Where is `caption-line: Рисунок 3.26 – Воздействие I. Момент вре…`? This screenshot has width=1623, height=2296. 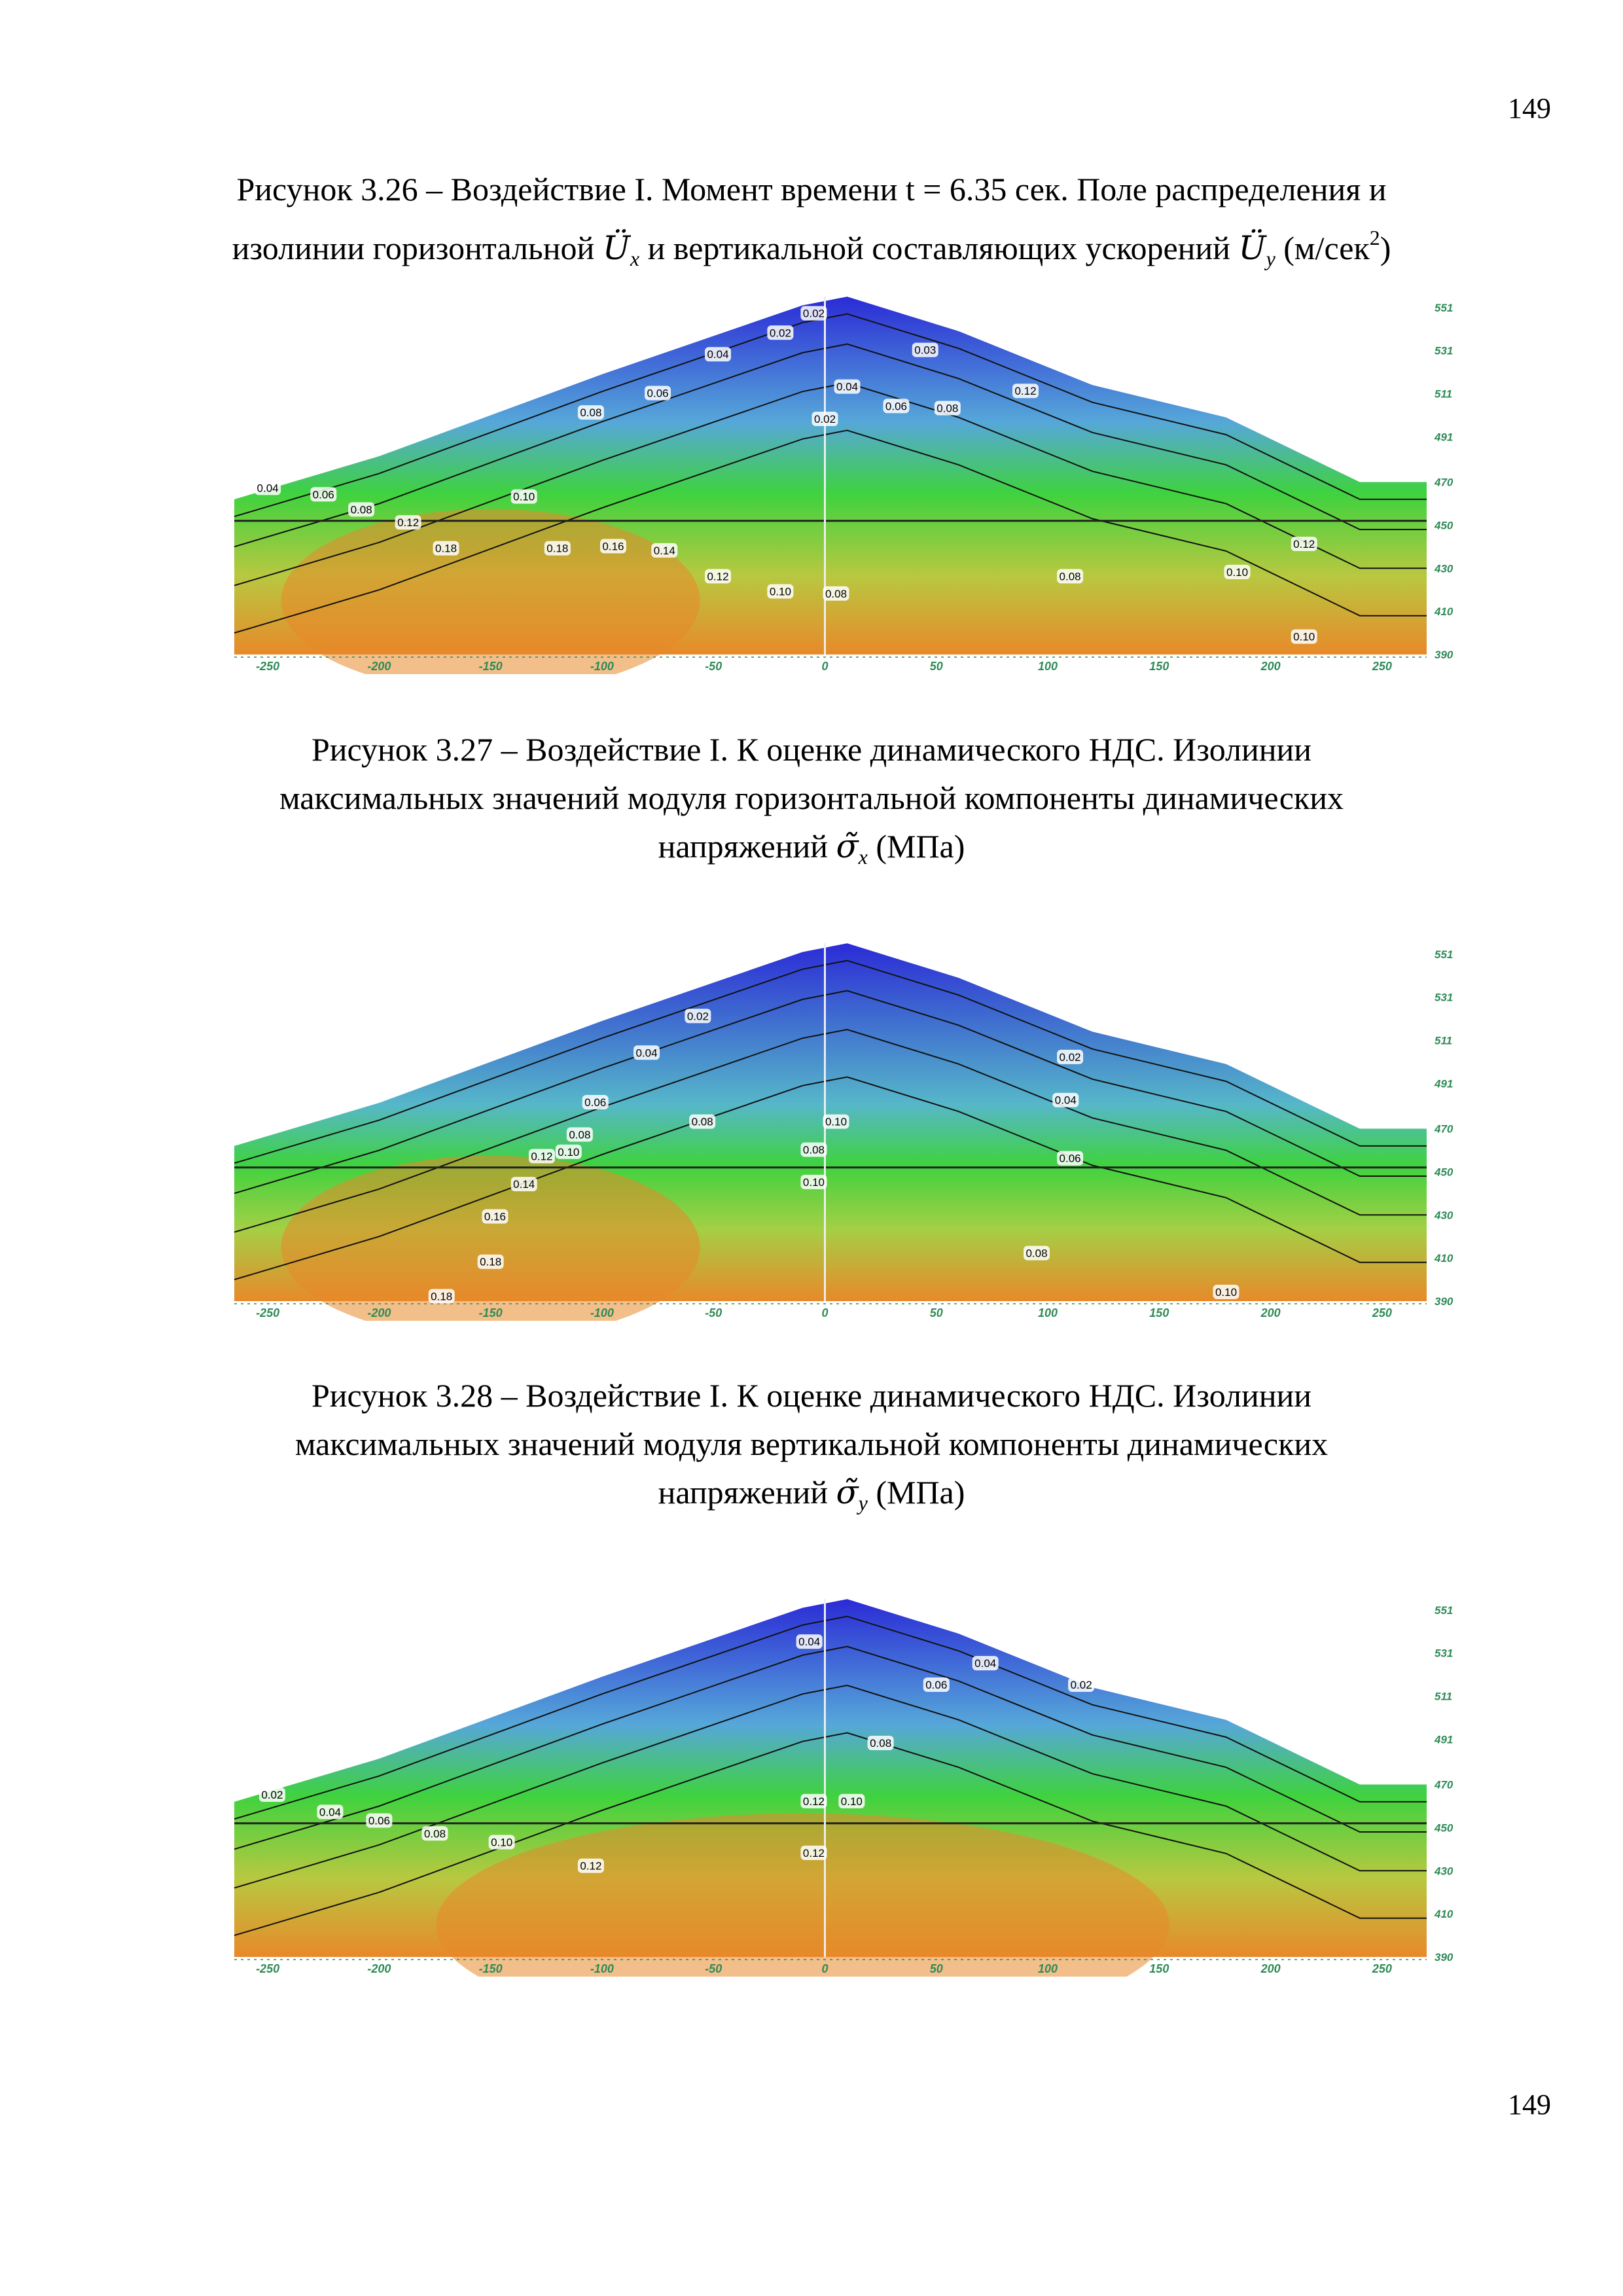
caption-line: Рисунок 3.26 – Воздействие I. Момент вре… is located at coordinates (811, 189).